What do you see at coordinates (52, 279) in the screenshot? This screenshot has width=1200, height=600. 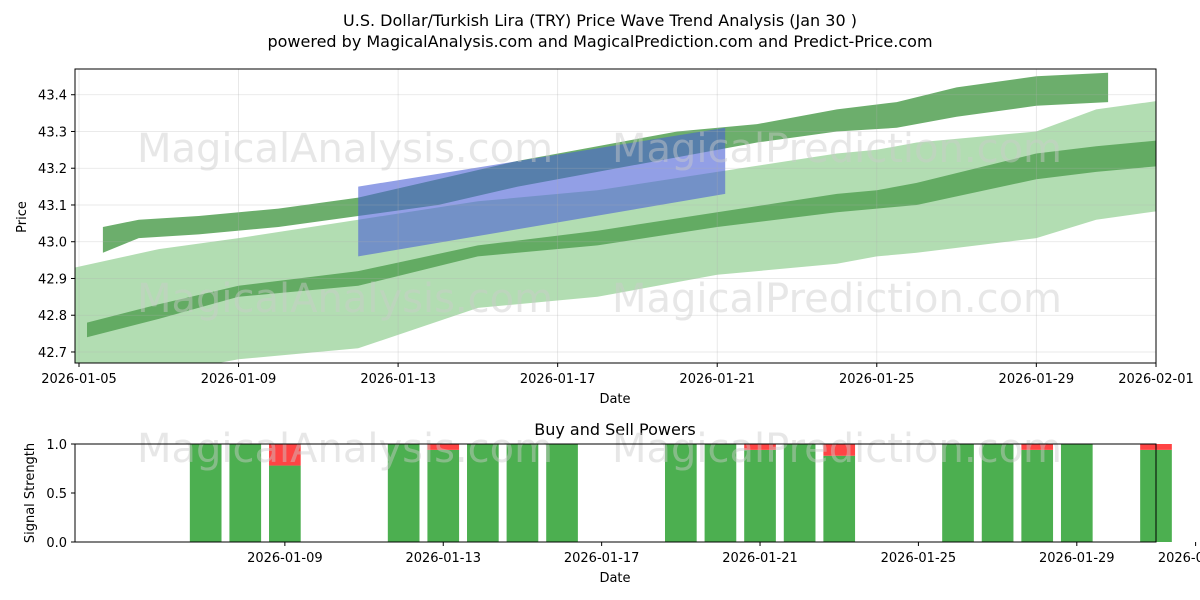 I see `y-tick-label: 42.9` at bounding box center [52, 279].